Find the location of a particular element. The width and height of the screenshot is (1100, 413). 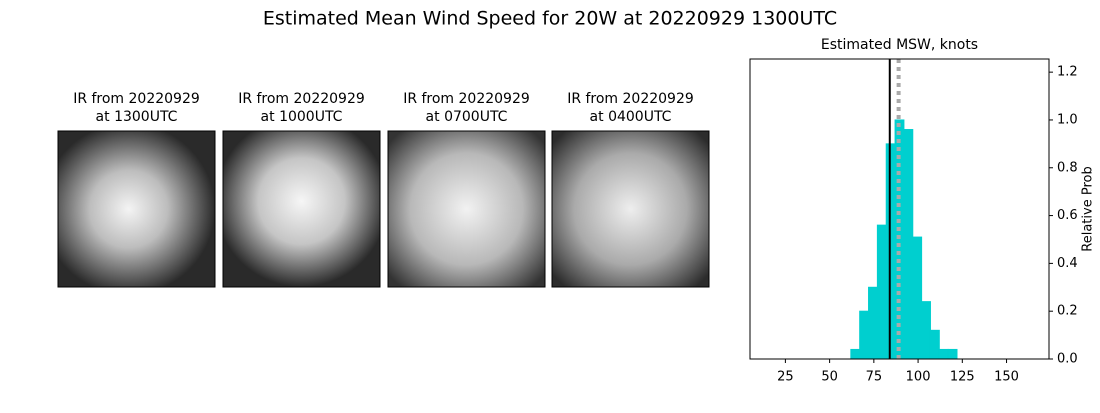

panel-title: at 0700UTC is located at coordinates (467, 117).